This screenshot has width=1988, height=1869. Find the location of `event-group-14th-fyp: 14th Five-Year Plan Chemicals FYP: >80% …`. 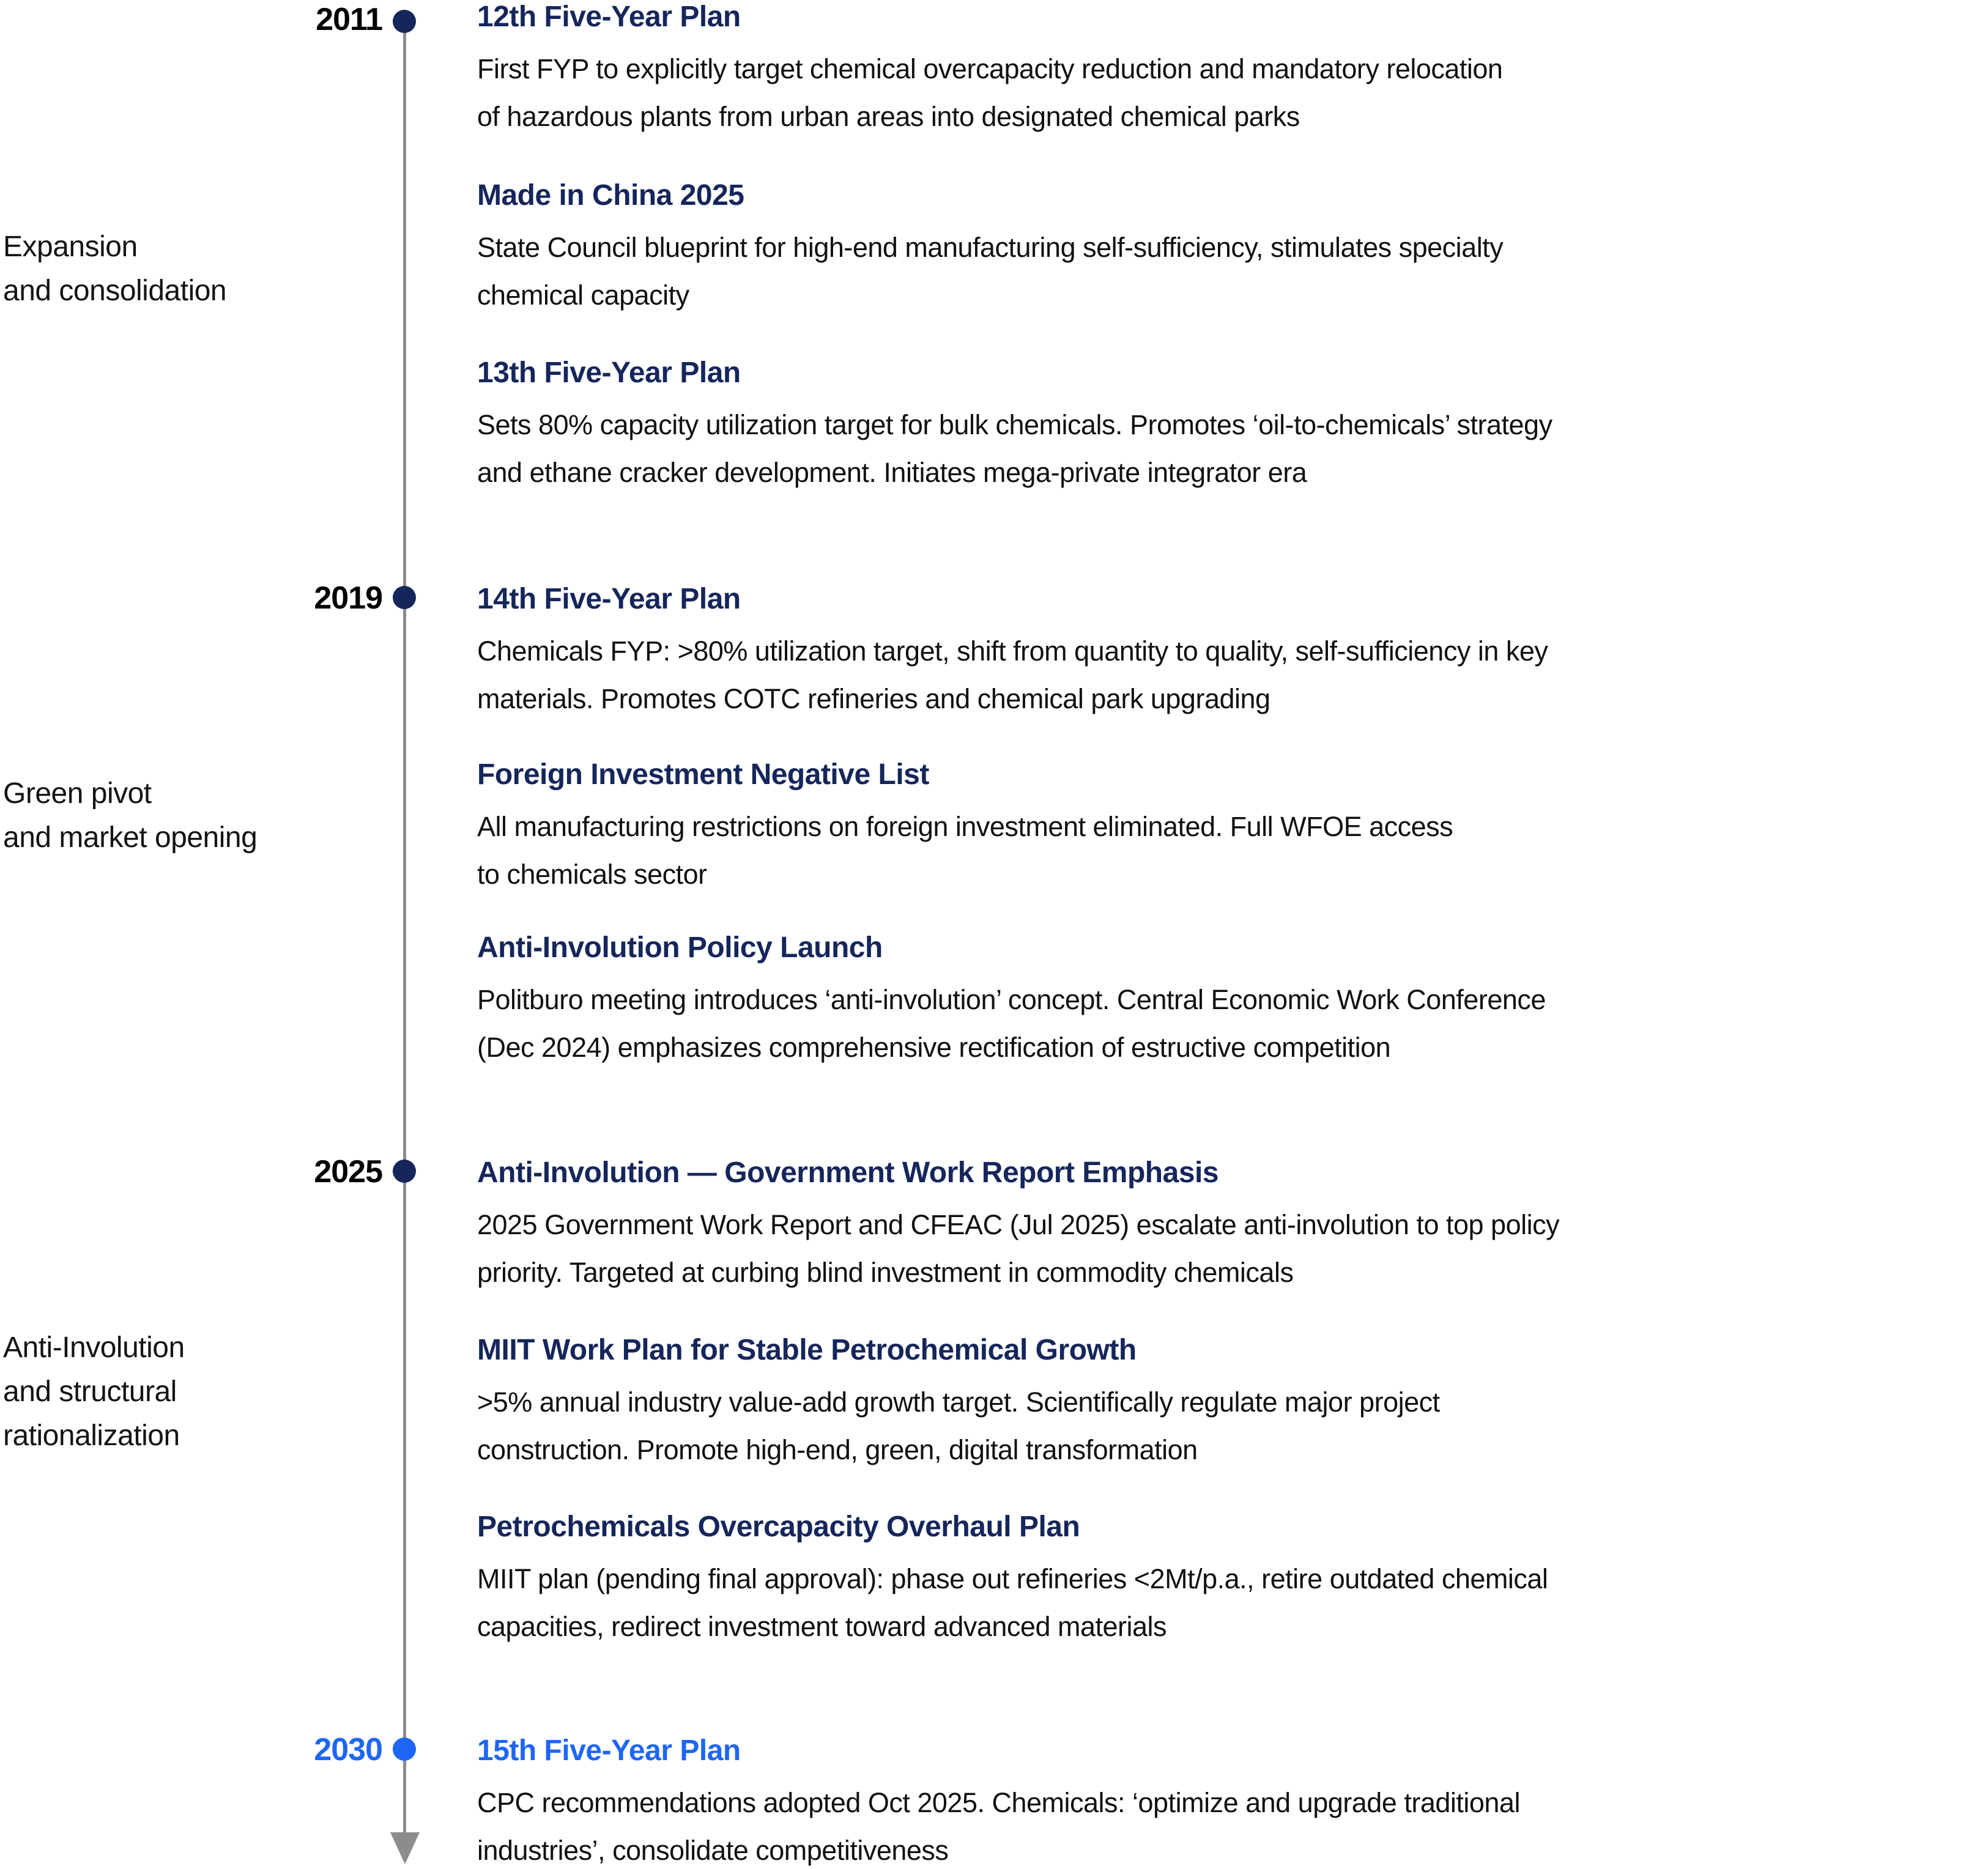

event-group-14th-fyp: 14th Five-Year Plan Chemicals FYP: >80% … is located at coordinates (1229, 652).